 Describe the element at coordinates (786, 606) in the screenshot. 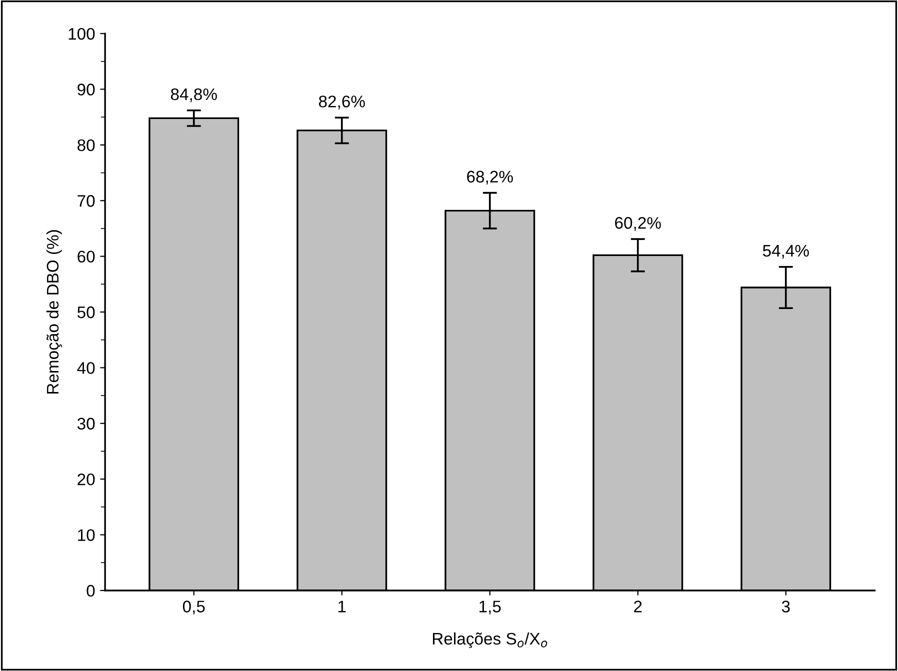

I see `x-tick-label: 3` at that location.